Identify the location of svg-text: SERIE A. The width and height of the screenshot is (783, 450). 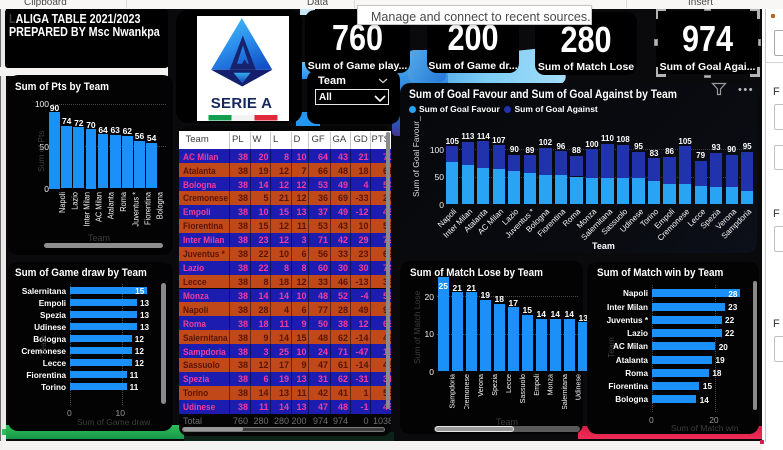
(241, 103).